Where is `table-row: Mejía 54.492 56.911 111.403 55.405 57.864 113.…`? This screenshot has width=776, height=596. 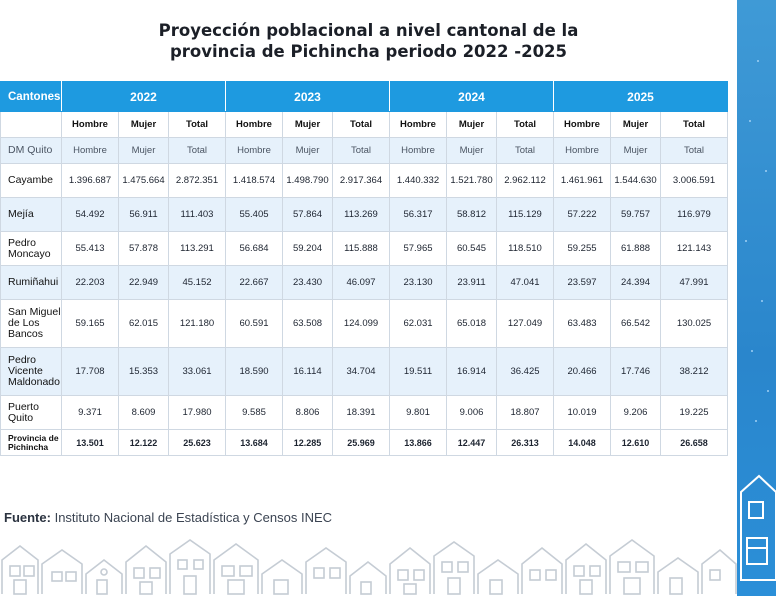 table-row: Mejía 54.492 56.911 111.403 55.405 57.864 113.… is located at coordinates (364, 214).